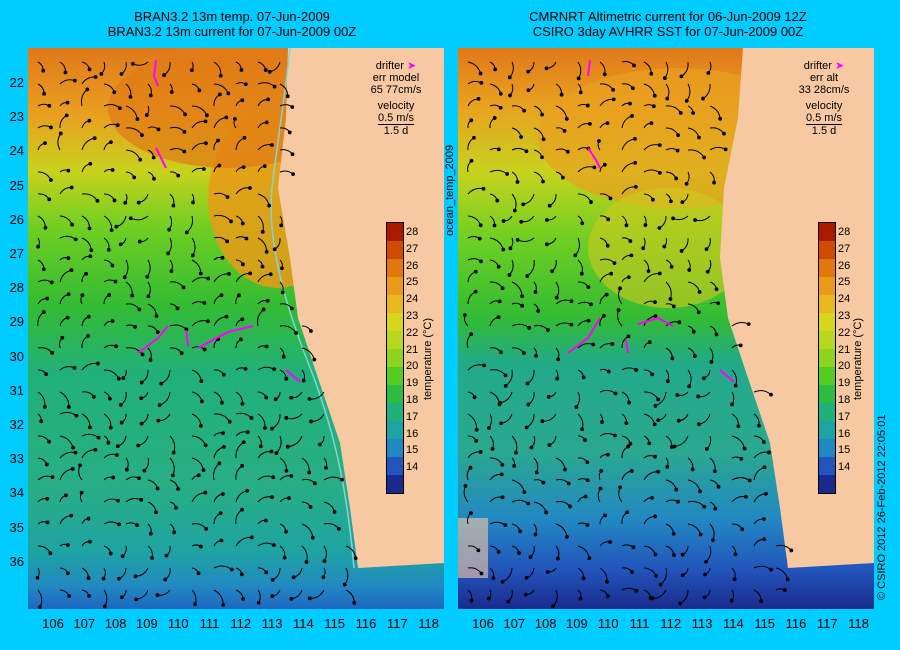 Image resolution: width=900 pixels, height=650 pixels. What do you see at coordinates (608, 623) in the screenshot?
I see `right-lon-label-110: 110` at bounding box center [608, 623].